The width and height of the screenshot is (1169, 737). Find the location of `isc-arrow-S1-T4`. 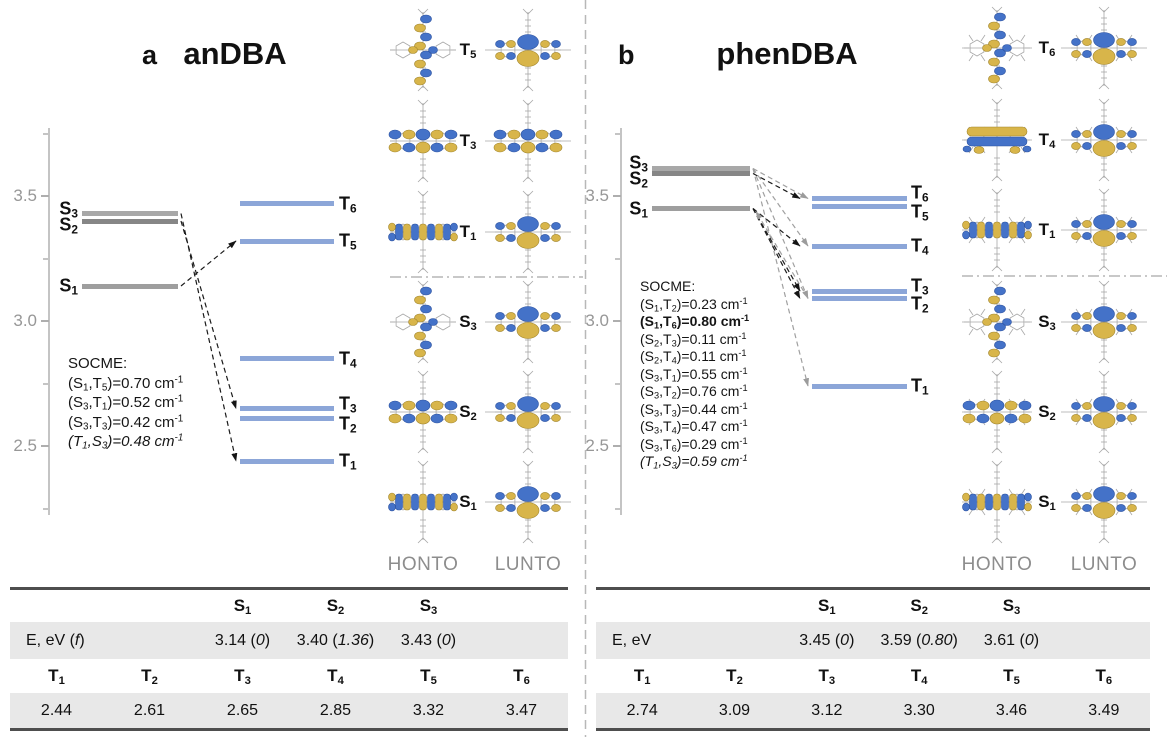

isc-arrow-S1-T4 is located at coordinates (776, 227).